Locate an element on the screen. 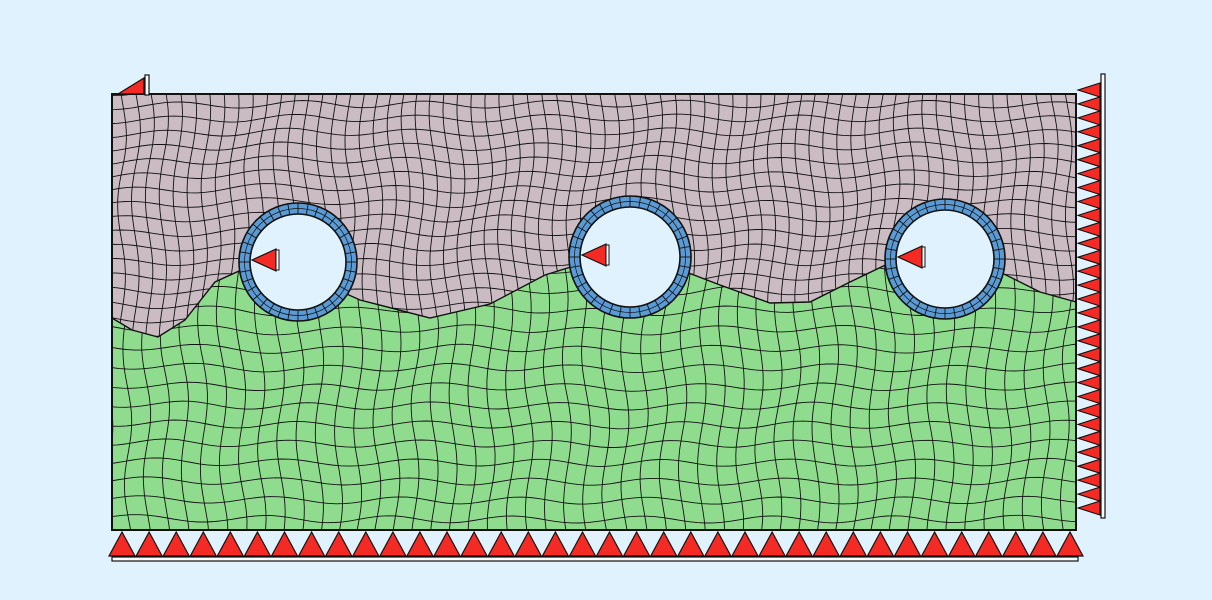 Image resolution: width=1212 pixels, height=600 pixels. tunnel-load-bar is located at coordinates (277, 260).